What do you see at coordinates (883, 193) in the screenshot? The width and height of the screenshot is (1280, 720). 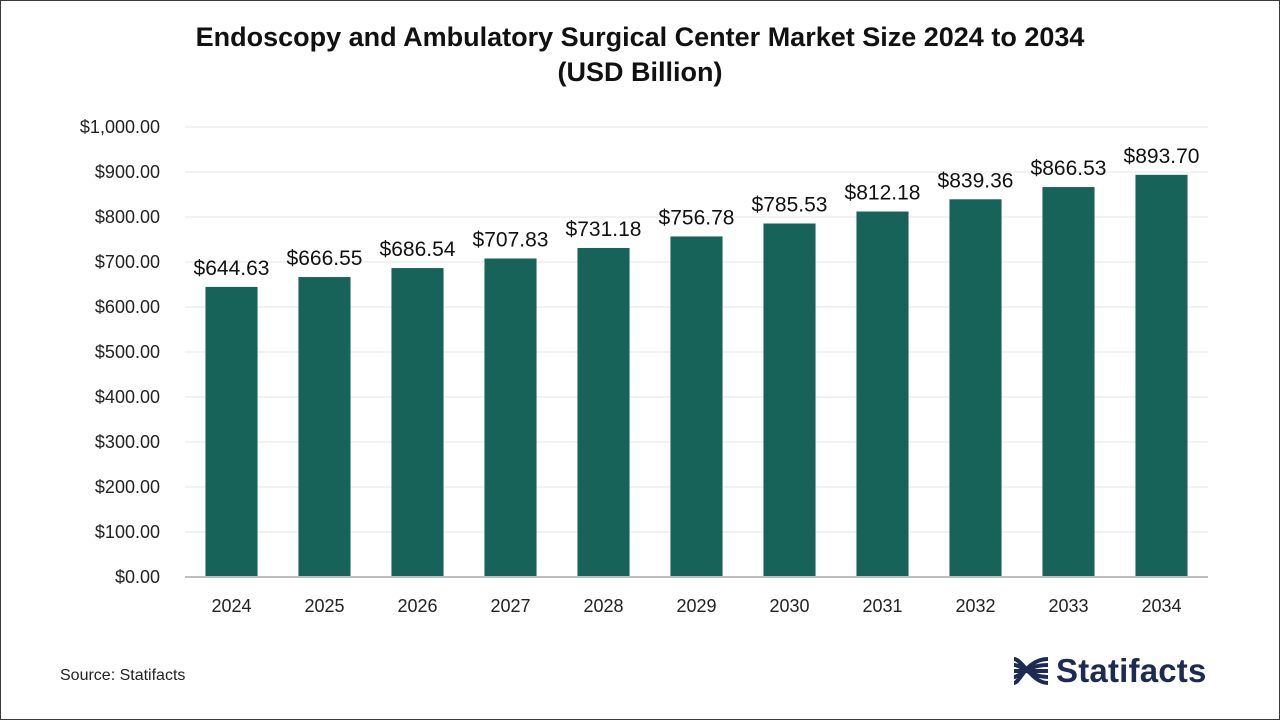 I see `data-label: $812.18` at bounding box center [883, 193].